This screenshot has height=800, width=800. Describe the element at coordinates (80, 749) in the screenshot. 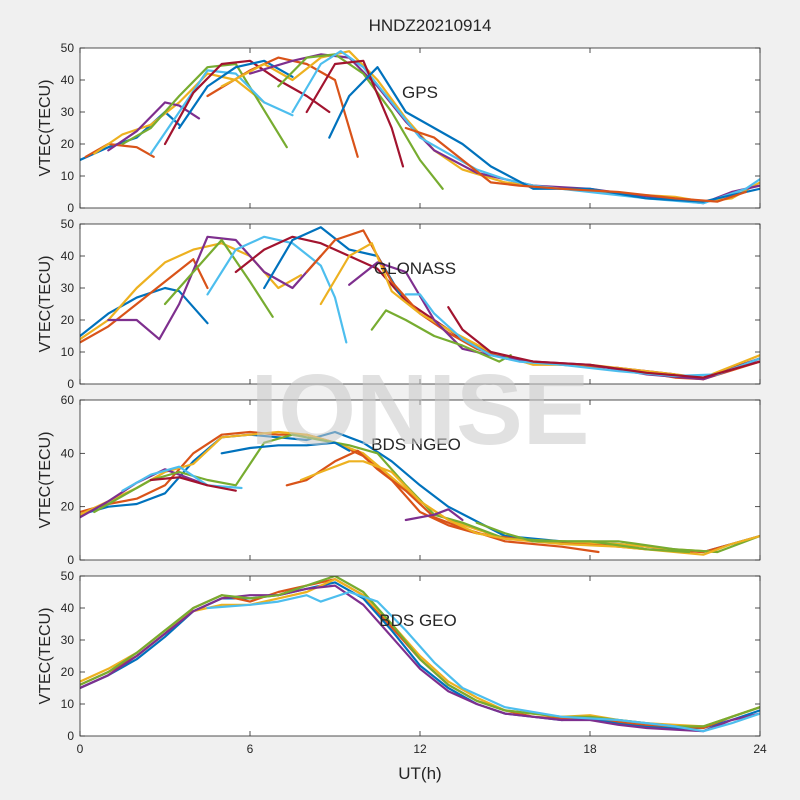

I see `x-tick-label: 0` at that location.